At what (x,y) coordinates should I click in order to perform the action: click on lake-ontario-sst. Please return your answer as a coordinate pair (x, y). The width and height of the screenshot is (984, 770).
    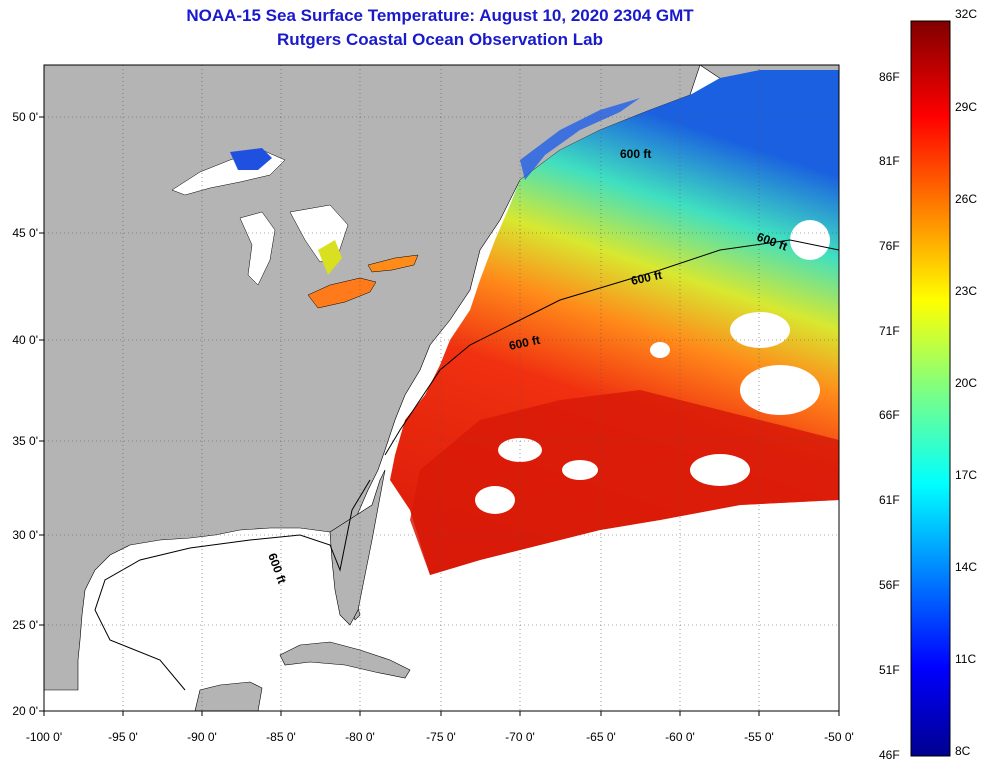
    Looking at the image, I should click on (393, 263).